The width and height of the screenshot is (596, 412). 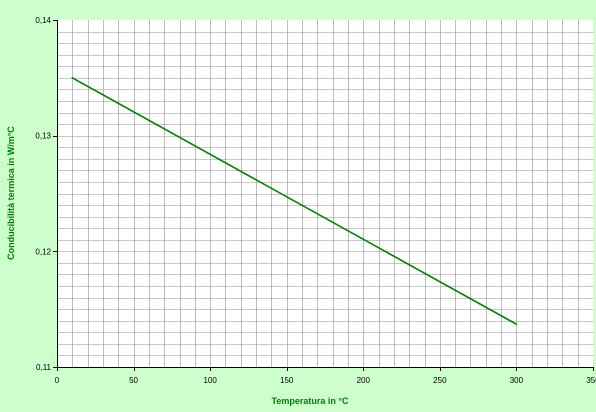 I want to click on x-tick-label: 350, so click(x=591, y=380).